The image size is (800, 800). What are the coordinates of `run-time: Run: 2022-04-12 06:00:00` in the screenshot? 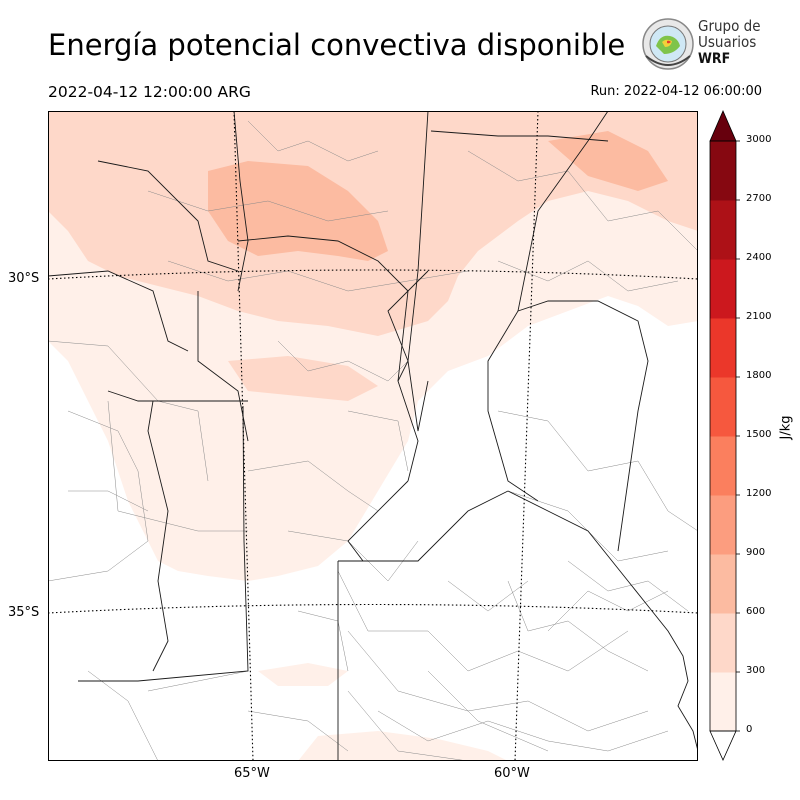 It's located at (676, 91).